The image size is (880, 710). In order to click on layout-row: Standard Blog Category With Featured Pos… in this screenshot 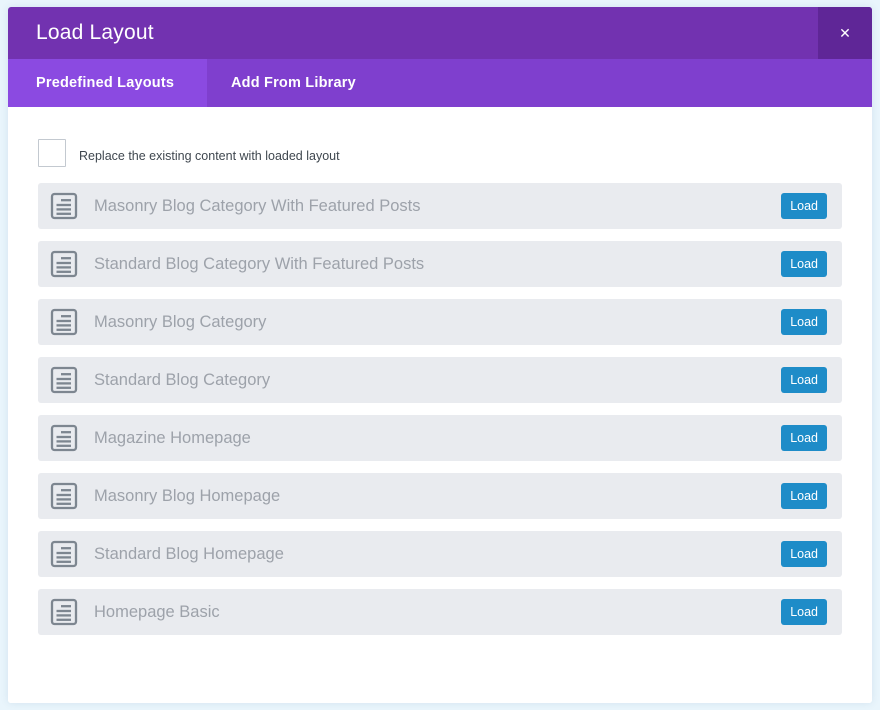, I will do `click(440, 264)`.